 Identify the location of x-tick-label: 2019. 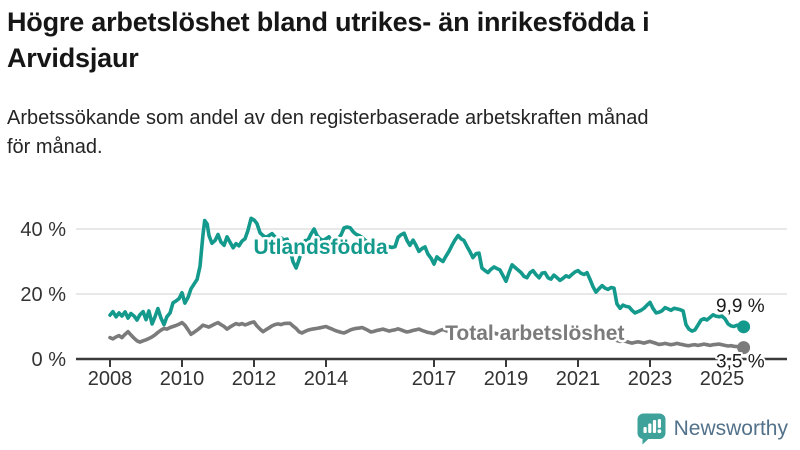
(506, 379).